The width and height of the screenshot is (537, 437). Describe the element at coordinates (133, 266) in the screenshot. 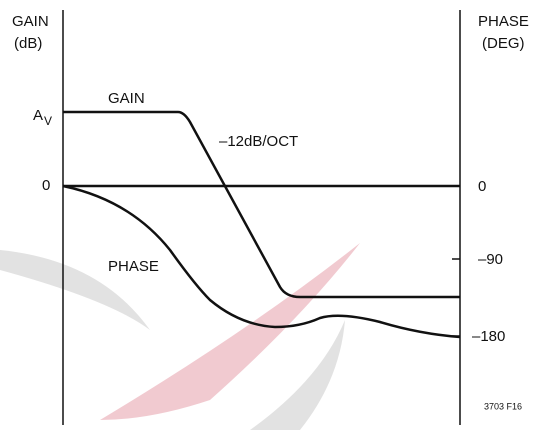

I see `phase-label: PHASE` at that location.